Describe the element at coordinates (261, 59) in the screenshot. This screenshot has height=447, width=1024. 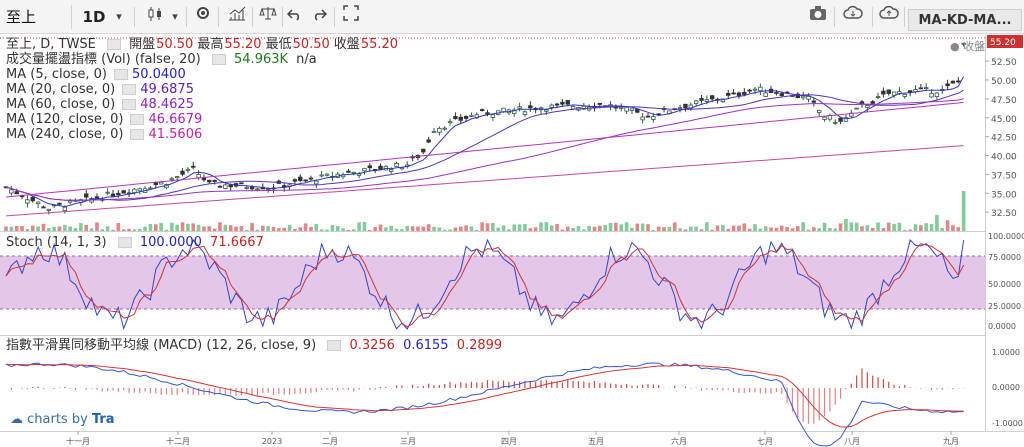
I see `vol-value: 54.963K` at that location.